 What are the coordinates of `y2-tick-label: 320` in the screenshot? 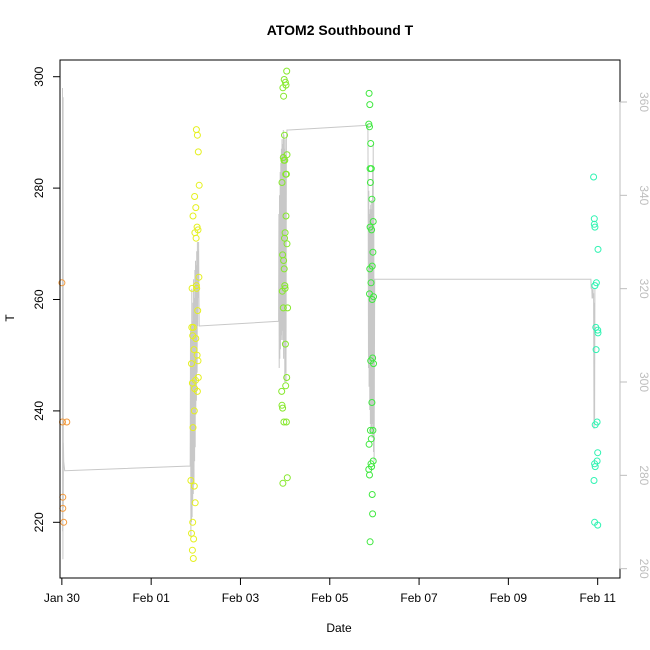 It's located at (643, 289).